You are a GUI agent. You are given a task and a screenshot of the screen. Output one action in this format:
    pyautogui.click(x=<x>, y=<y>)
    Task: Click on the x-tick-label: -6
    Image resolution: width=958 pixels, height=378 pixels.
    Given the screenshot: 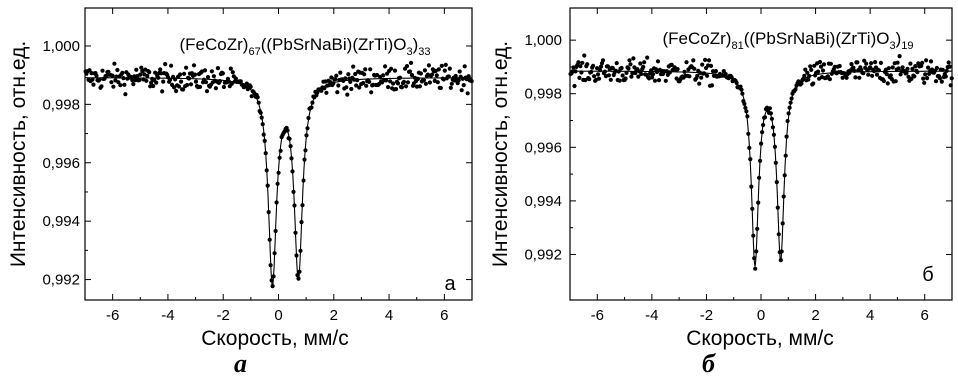 What is the action you would take?
    pyautogui.click(x=112, y=315)
    